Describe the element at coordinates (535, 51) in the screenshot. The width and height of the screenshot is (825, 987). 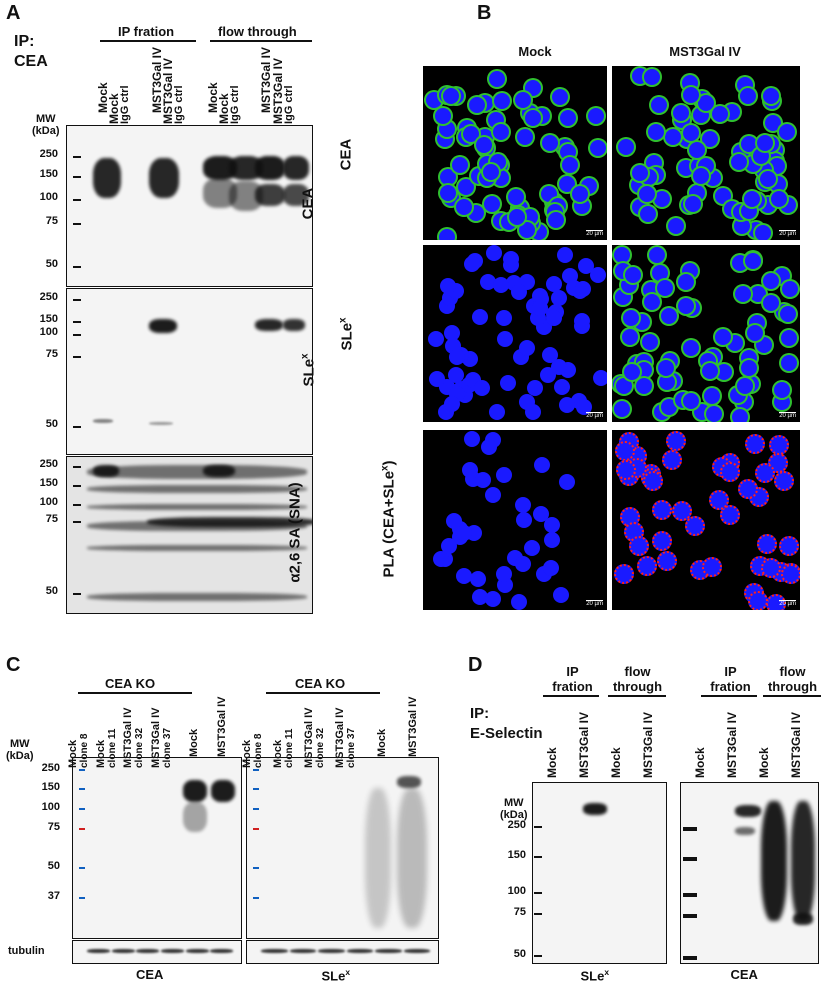
I see `column-mock: Mock` at that location.